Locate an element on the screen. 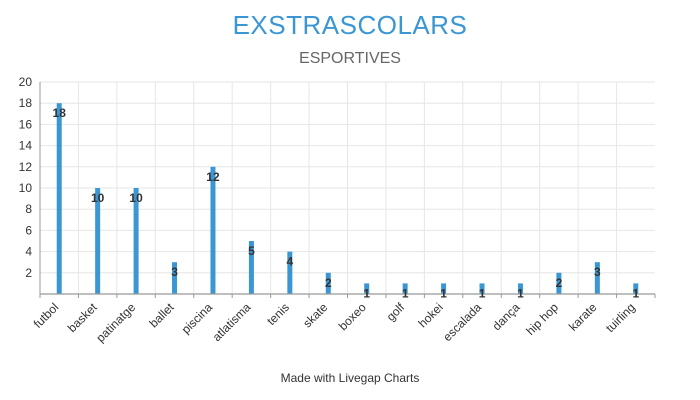 This screenshot has width=700, height=400. chart-subtitle: ESPORTIVES is located at coordinates (350, 58).